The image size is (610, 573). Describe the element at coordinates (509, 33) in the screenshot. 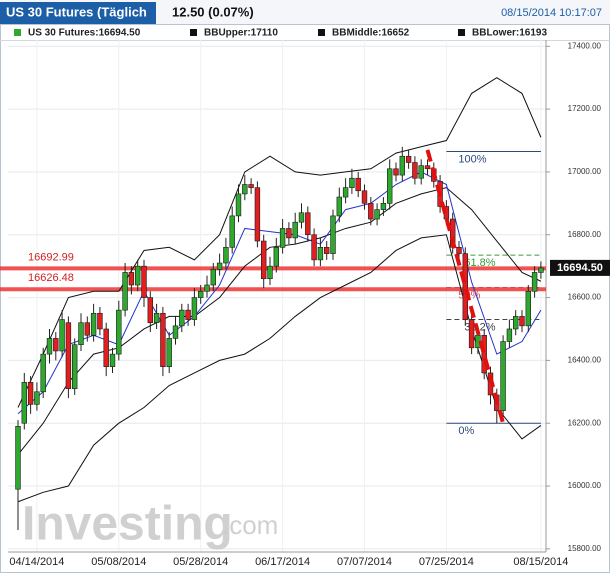

I see `legend-entry: BBLower:16193` at that location.